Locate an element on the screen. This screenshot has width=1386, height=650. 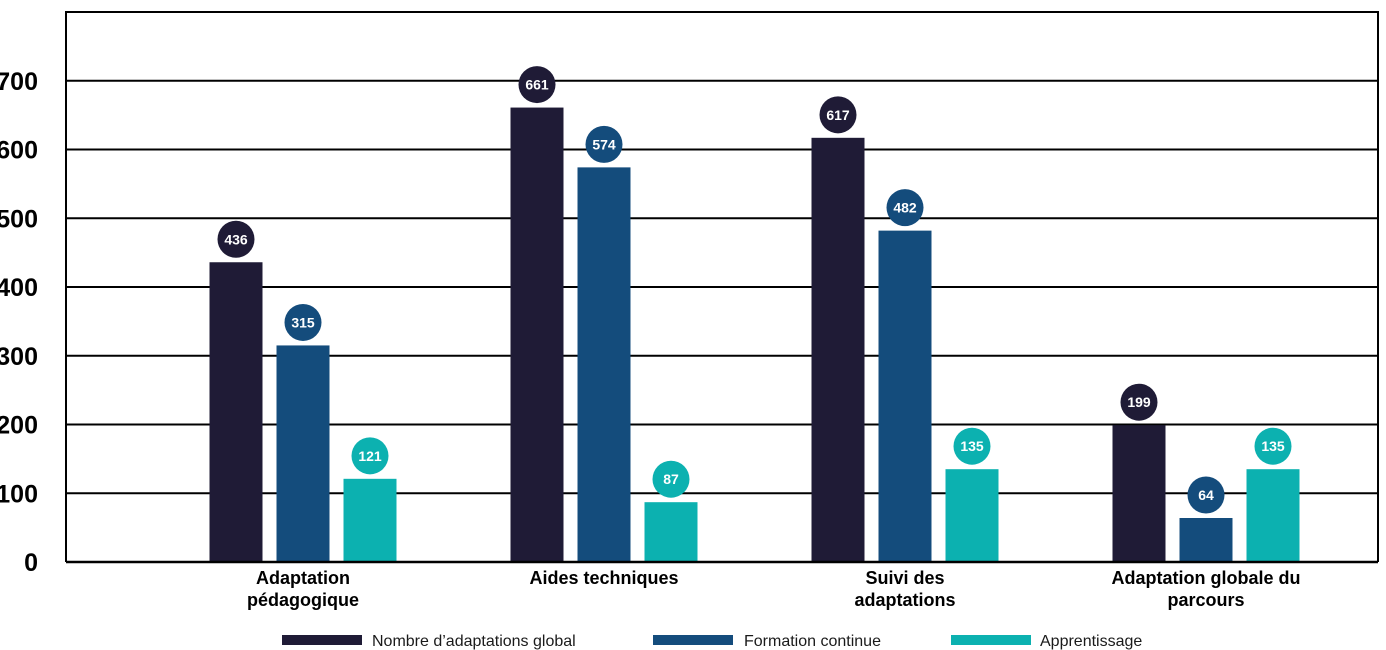
data-label: 661 is located at coordinates (537, 85).